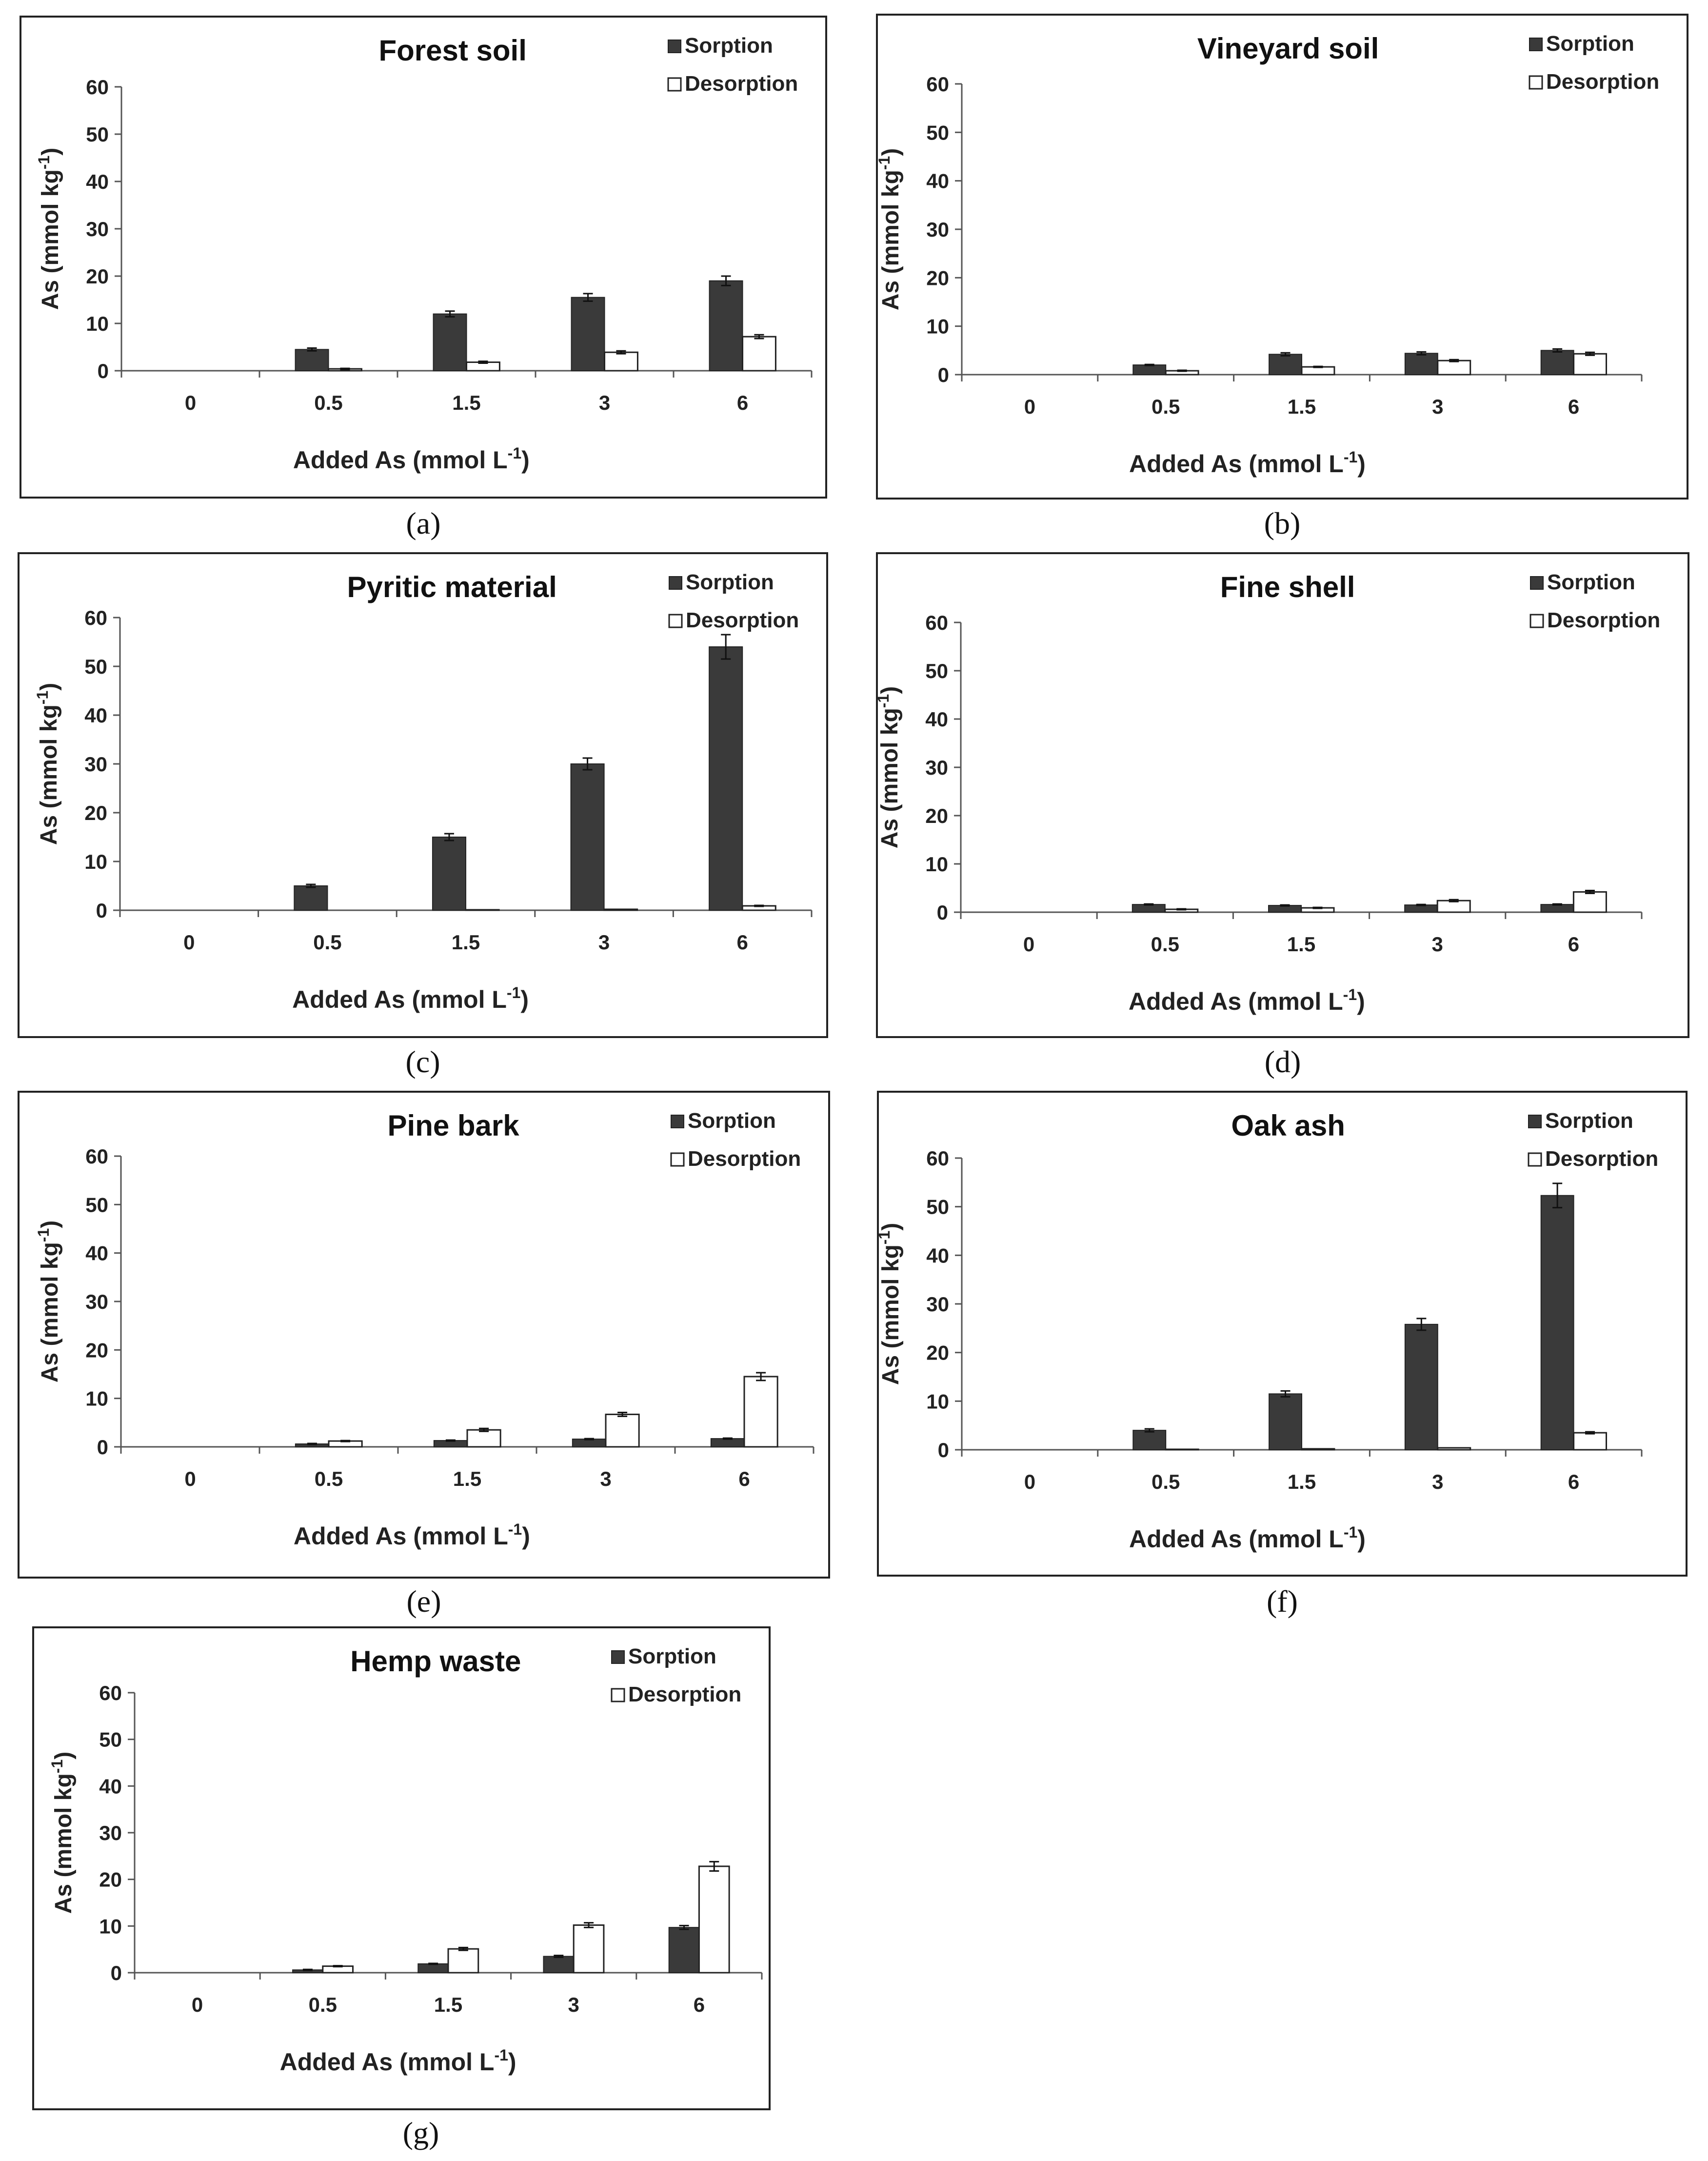 The width and height of the screenshot is (1708, 2161). I want to click on y-tick-label: 20, so click(936, 815).